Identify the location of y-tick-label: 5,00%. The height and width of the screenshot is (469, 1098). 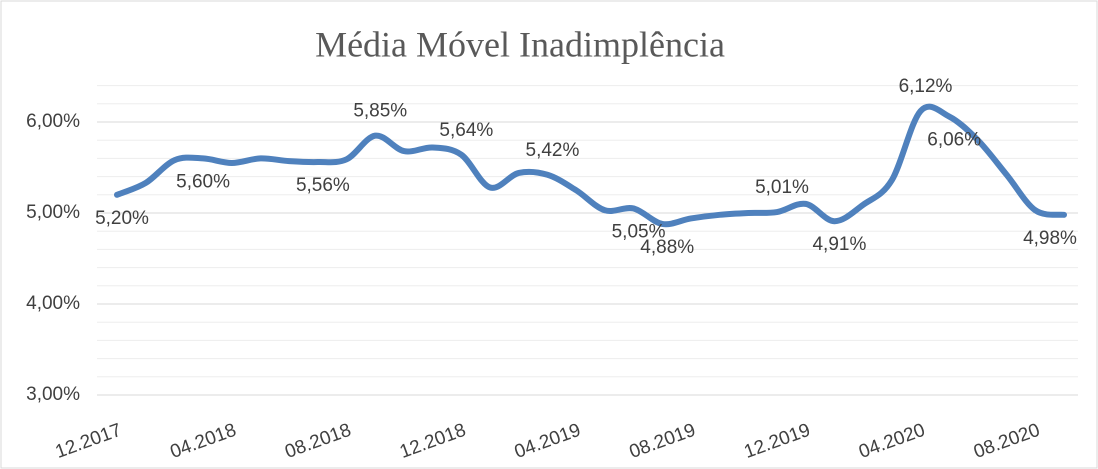
(53, 212).